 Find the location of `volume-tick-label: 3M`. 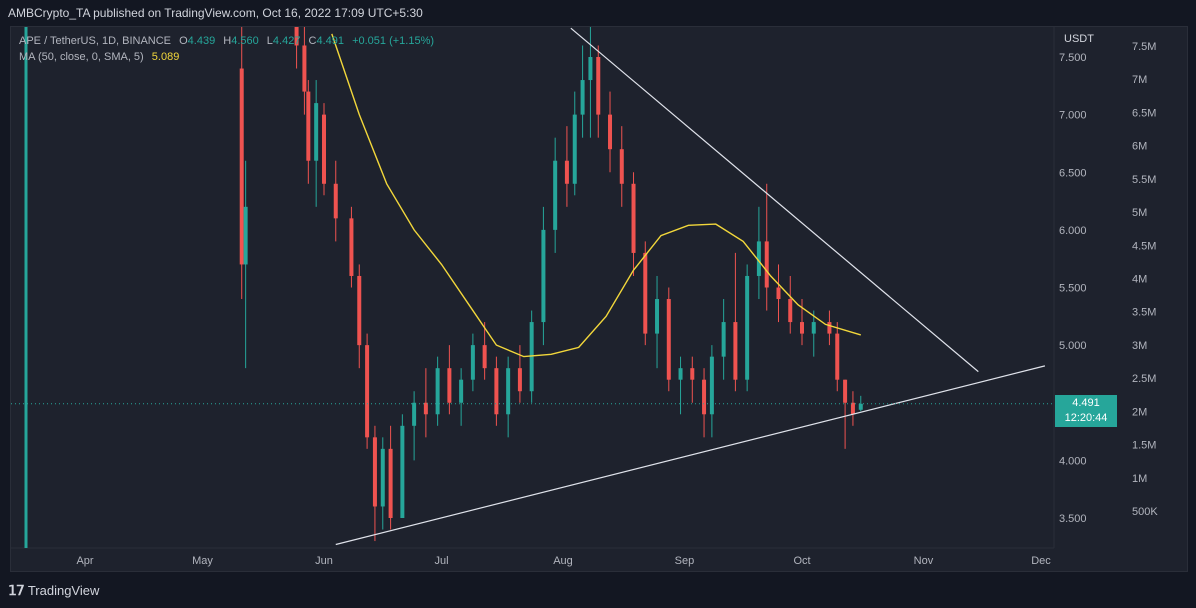

volume-tick-label: 3M is located at coordinates (1139, 346).